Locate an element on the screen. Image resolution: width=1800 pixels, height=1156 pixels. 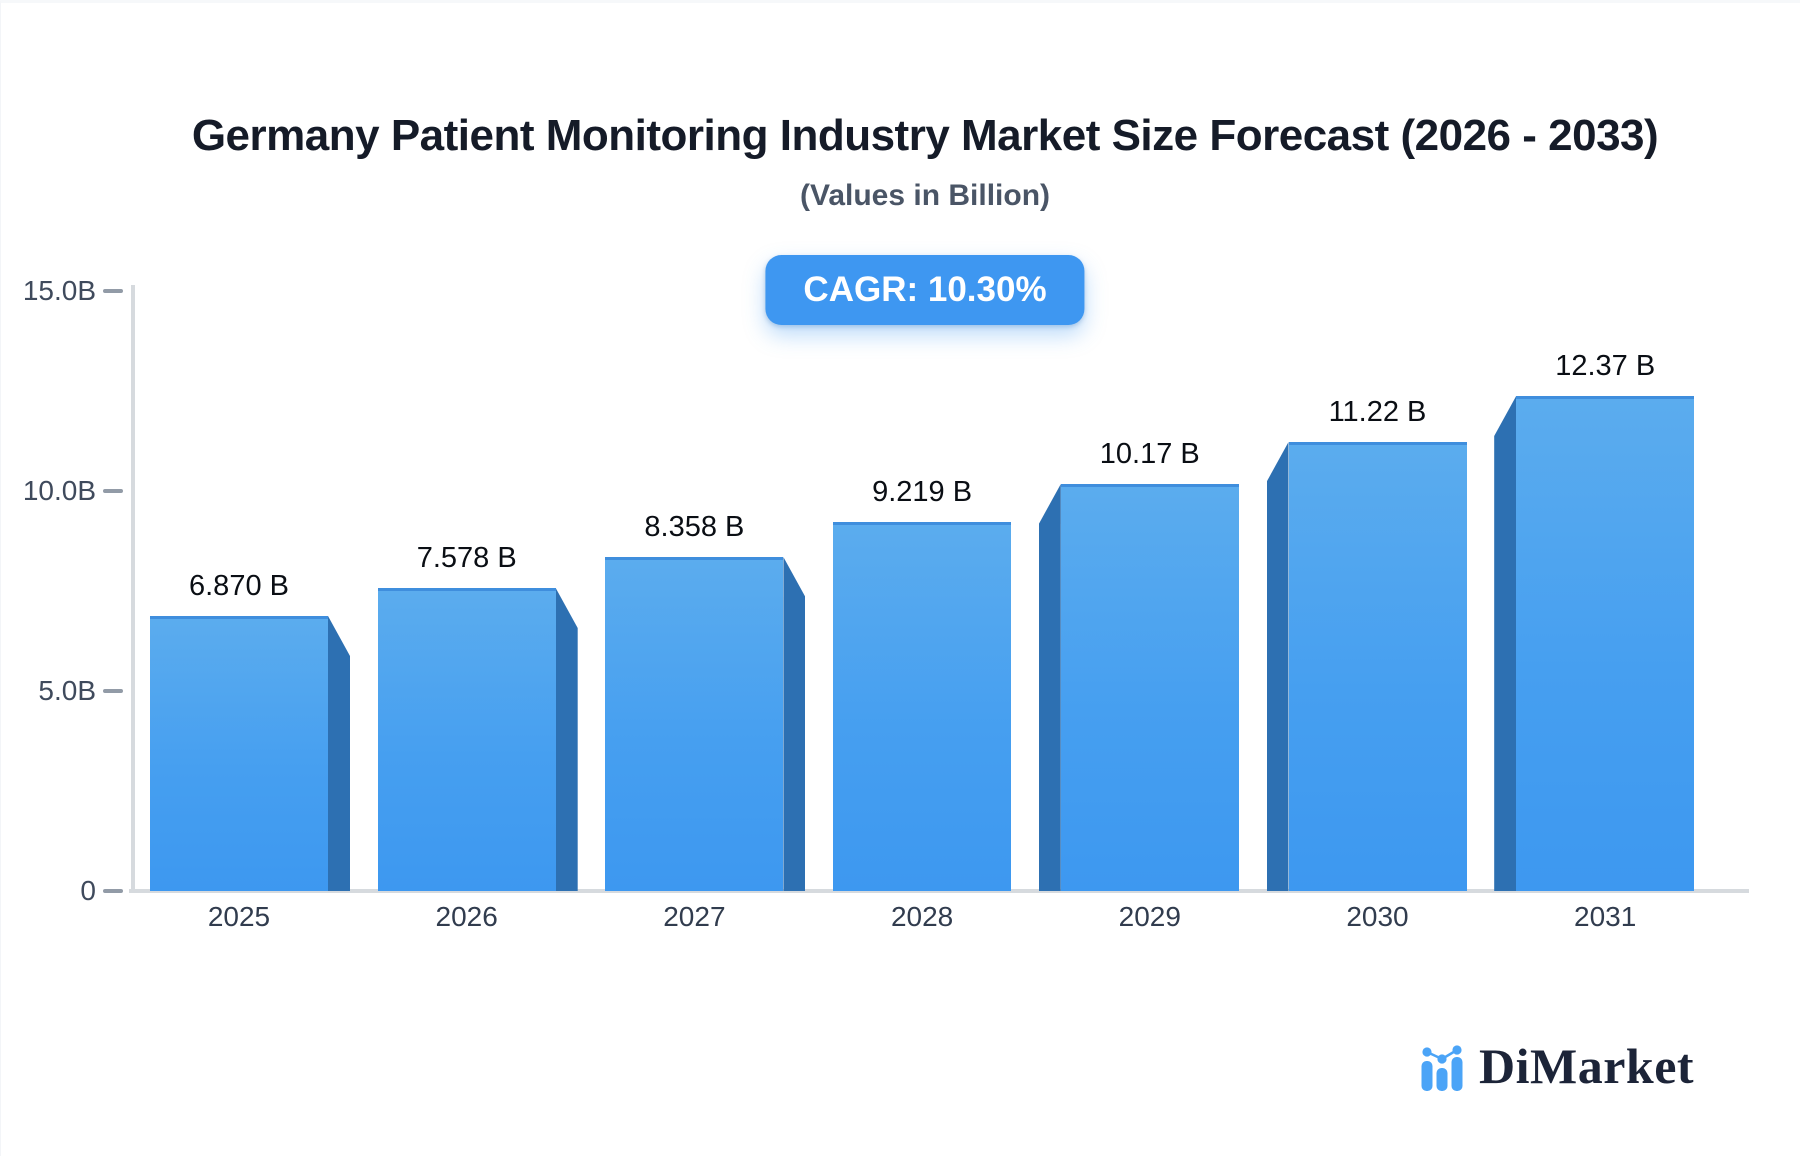
x-axis-label-2026: 2026 is located at coordinates (466, 916).